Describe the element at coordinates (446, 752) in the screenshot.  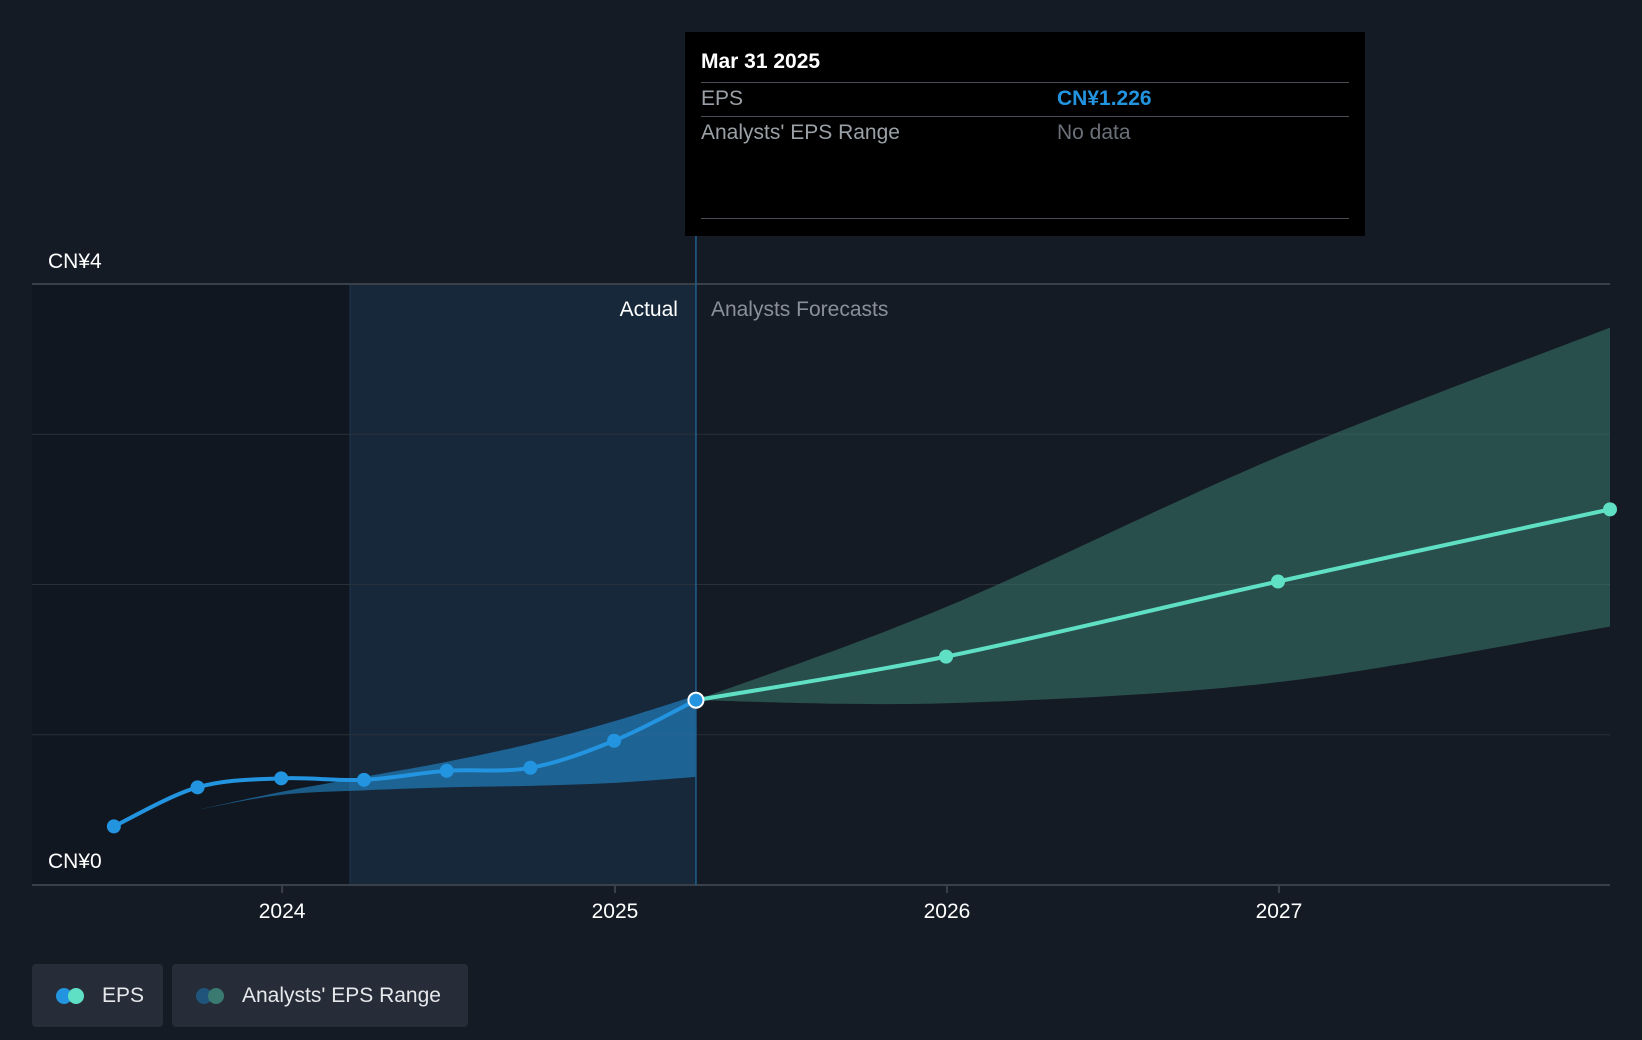
I see `actual-eps-range-band` at that location.